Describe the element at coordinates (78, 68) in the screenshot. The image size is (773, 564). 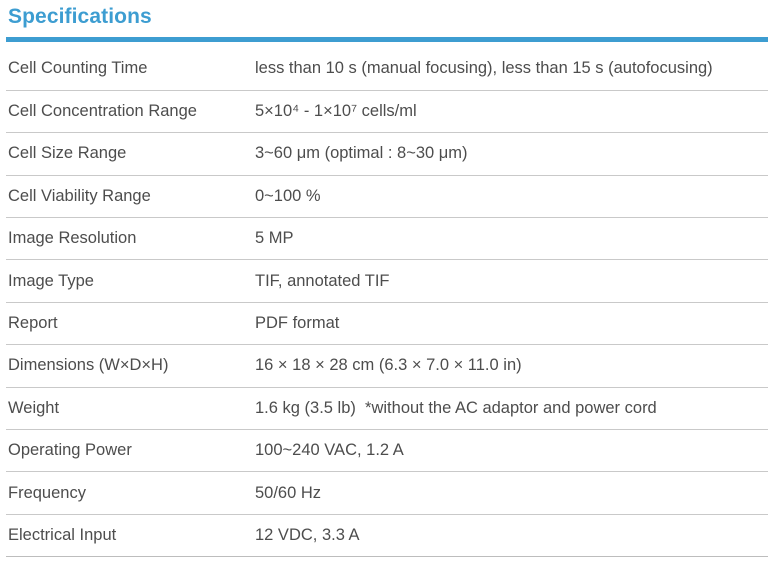
I see `spec-label: Cell Counting Time` at that location.